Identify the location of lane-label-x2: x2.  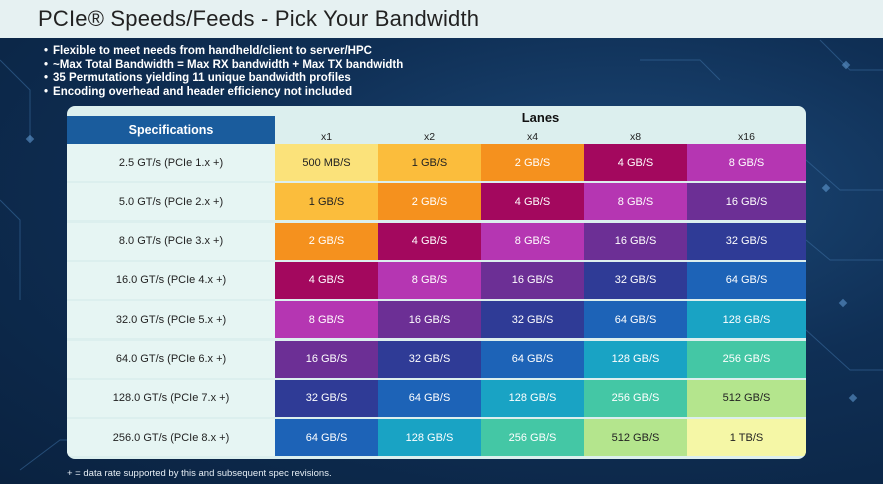
(429, 137).